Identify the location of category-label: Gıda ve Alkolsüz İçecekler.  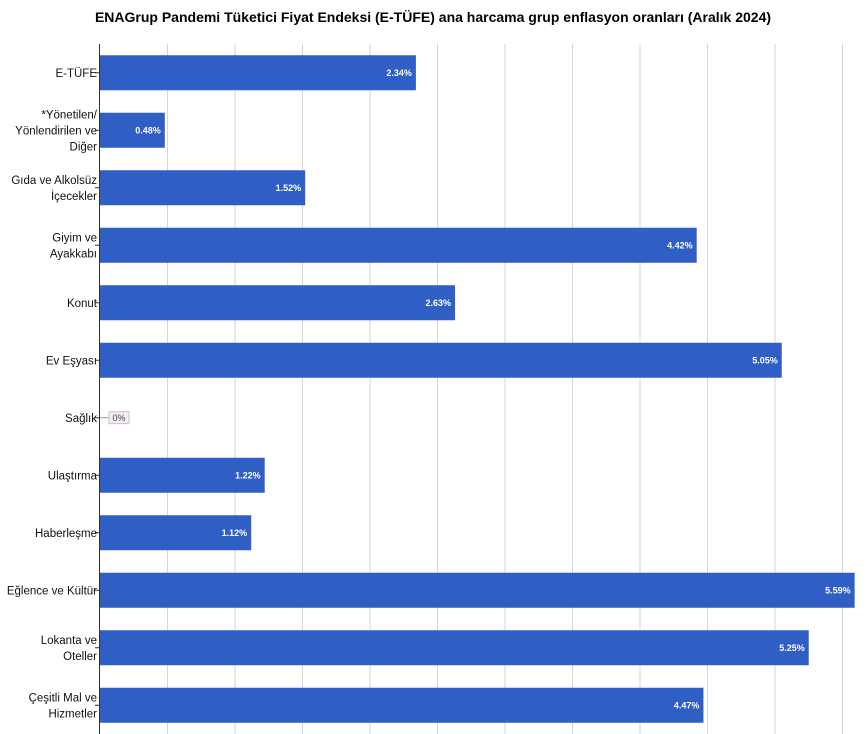
(54, 189).